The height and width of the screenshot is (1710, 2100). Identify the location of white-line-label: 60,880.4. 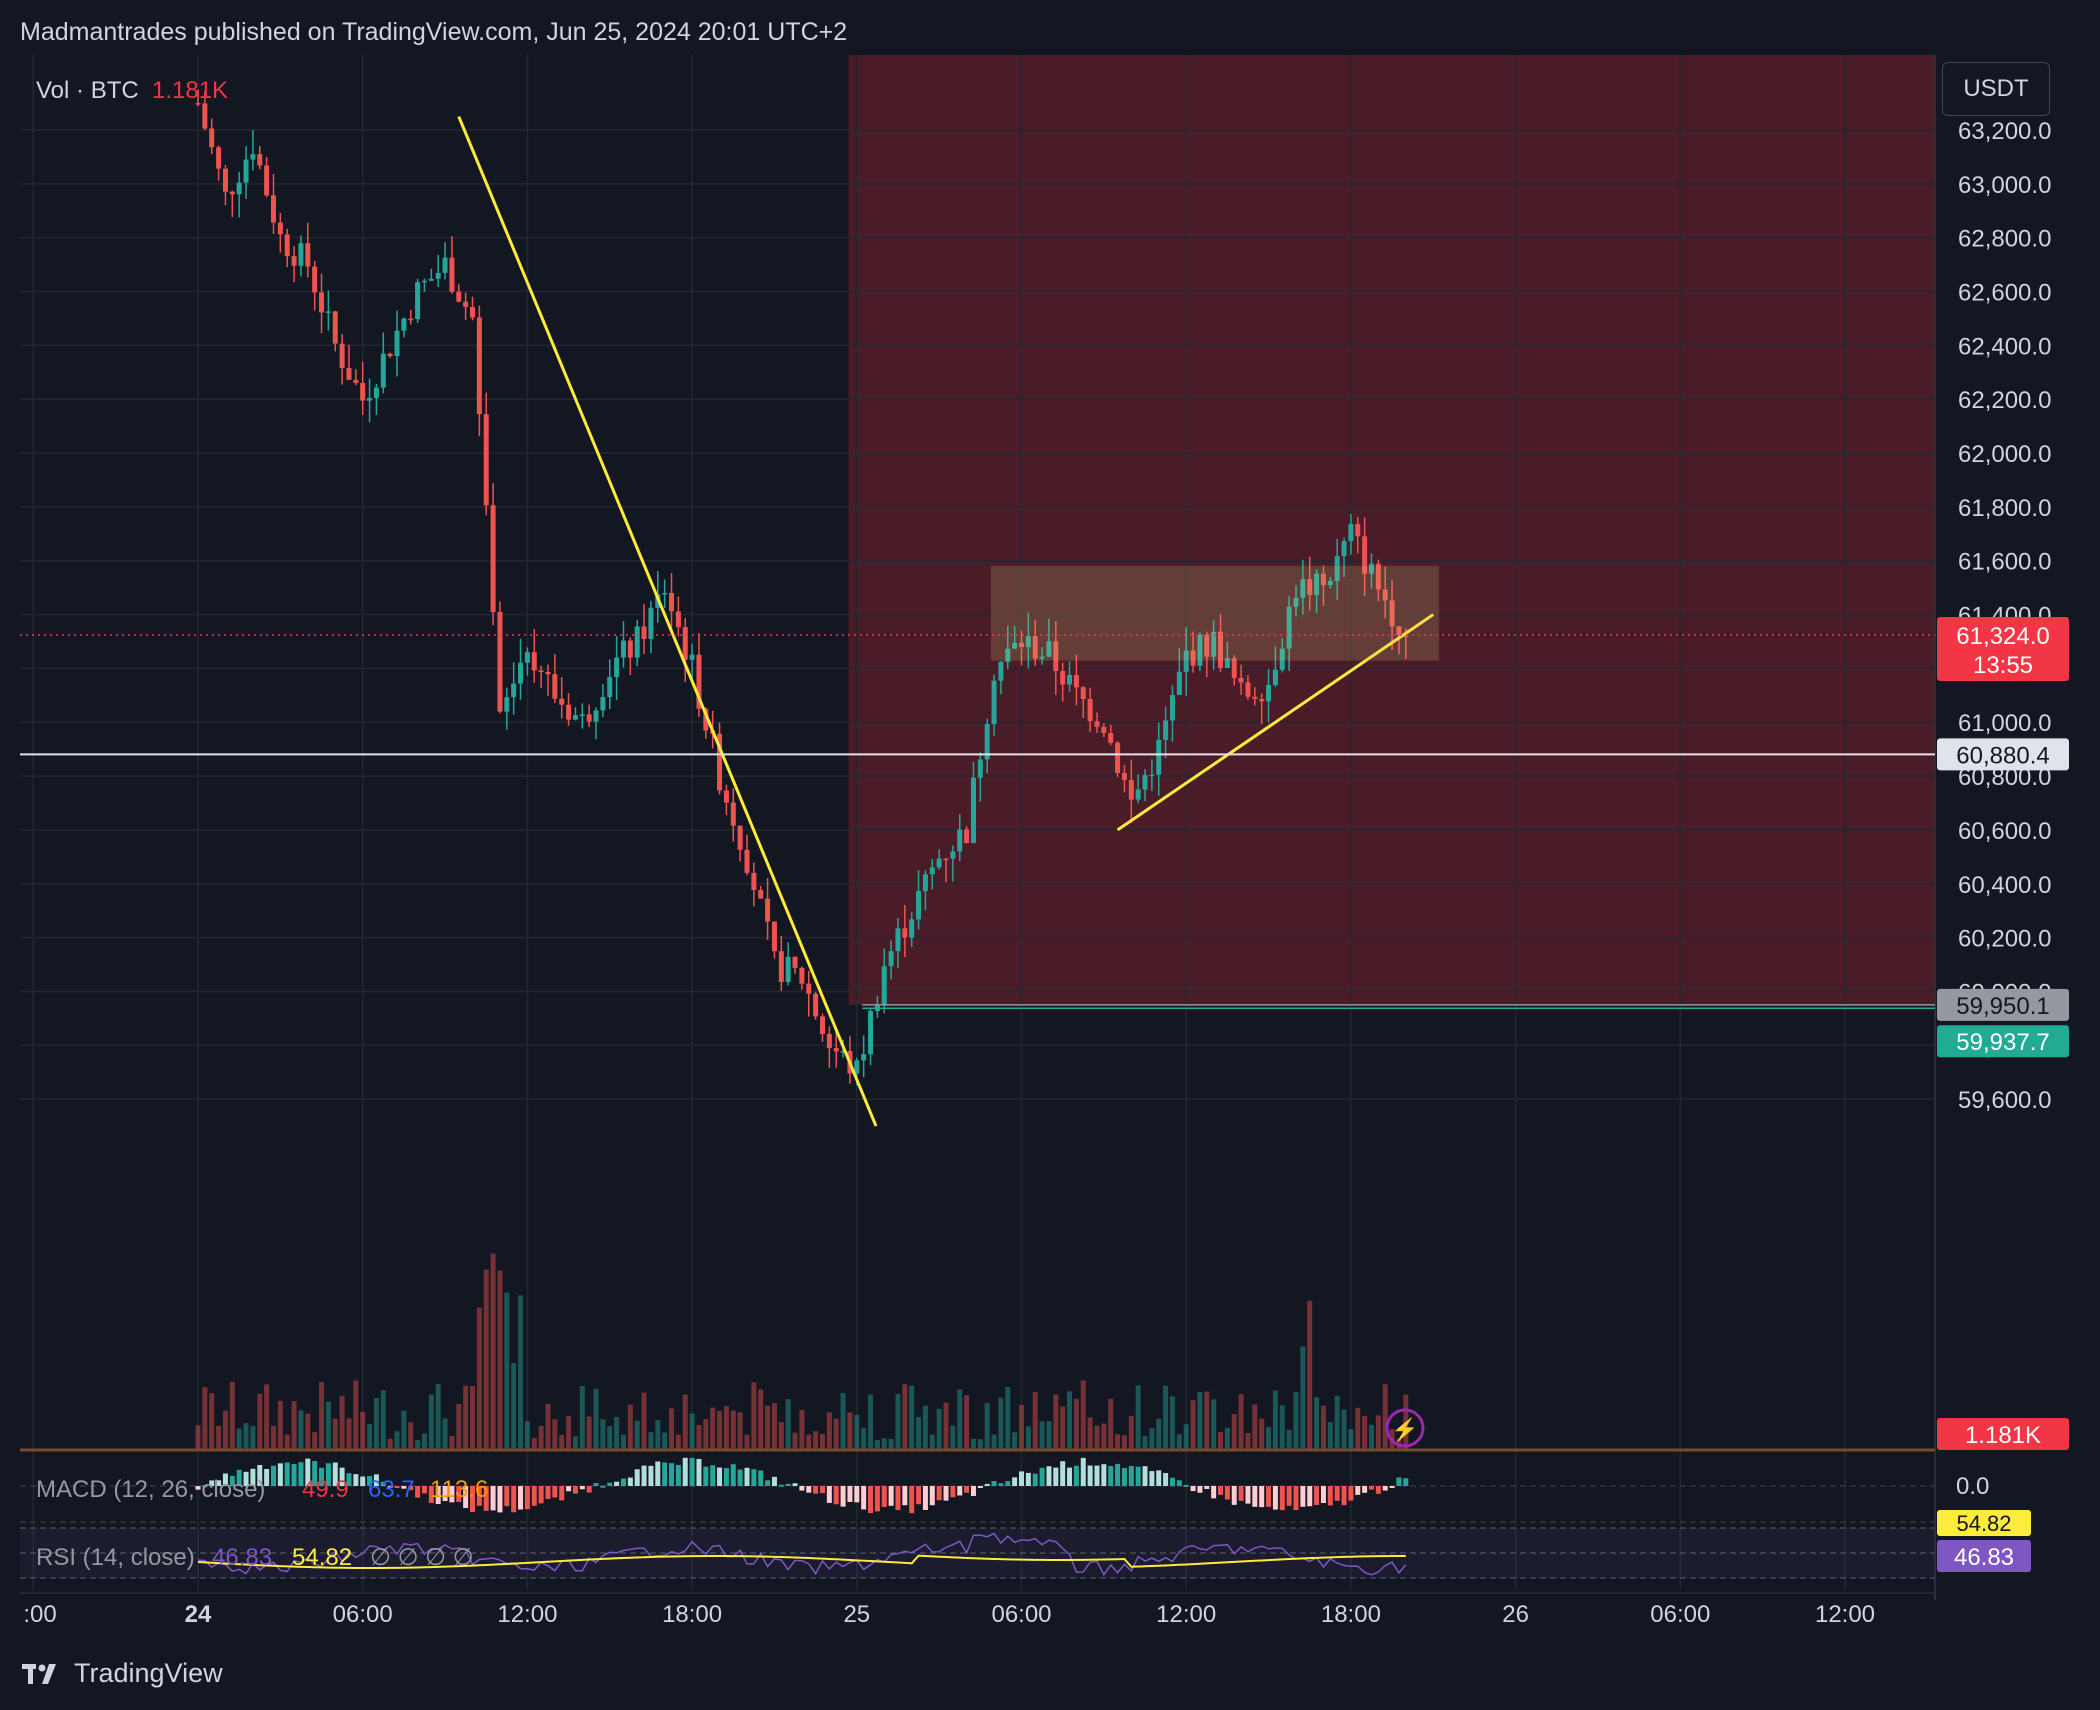
(2002, 755).